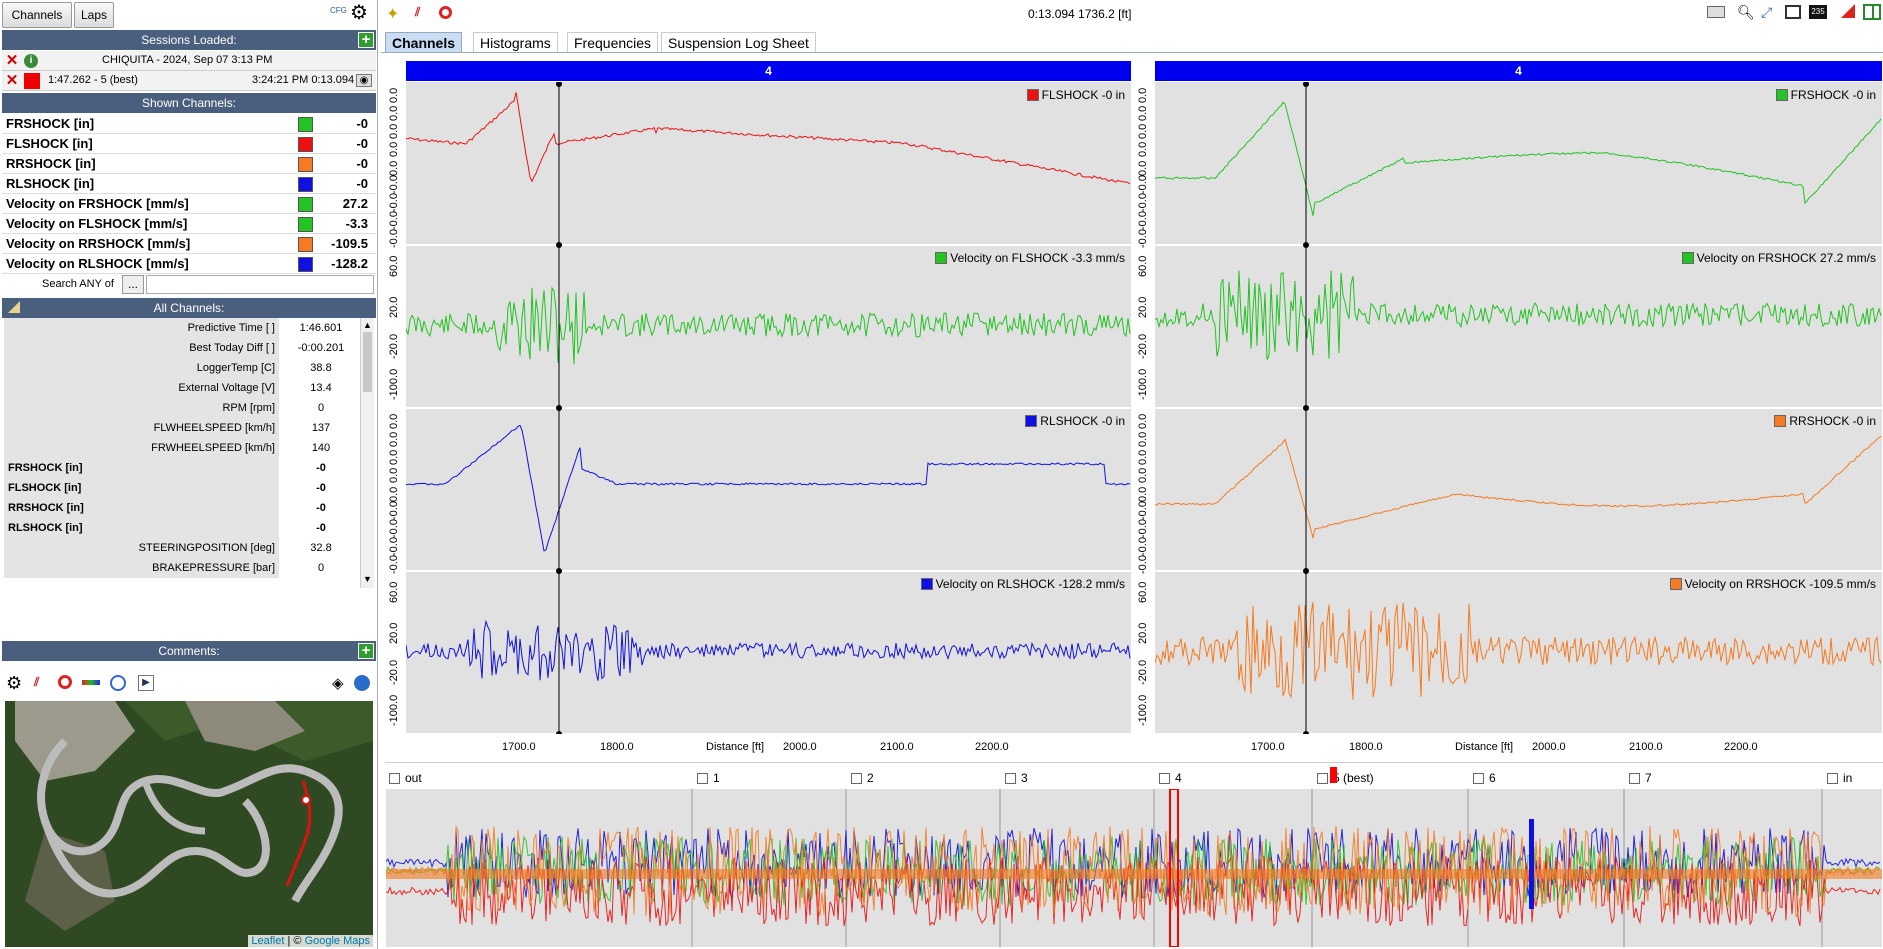  Describe the element at coordinates (182, 488) in the screenshot. I see `all-channel-row: FLSHOCK [in] -0` at that location.